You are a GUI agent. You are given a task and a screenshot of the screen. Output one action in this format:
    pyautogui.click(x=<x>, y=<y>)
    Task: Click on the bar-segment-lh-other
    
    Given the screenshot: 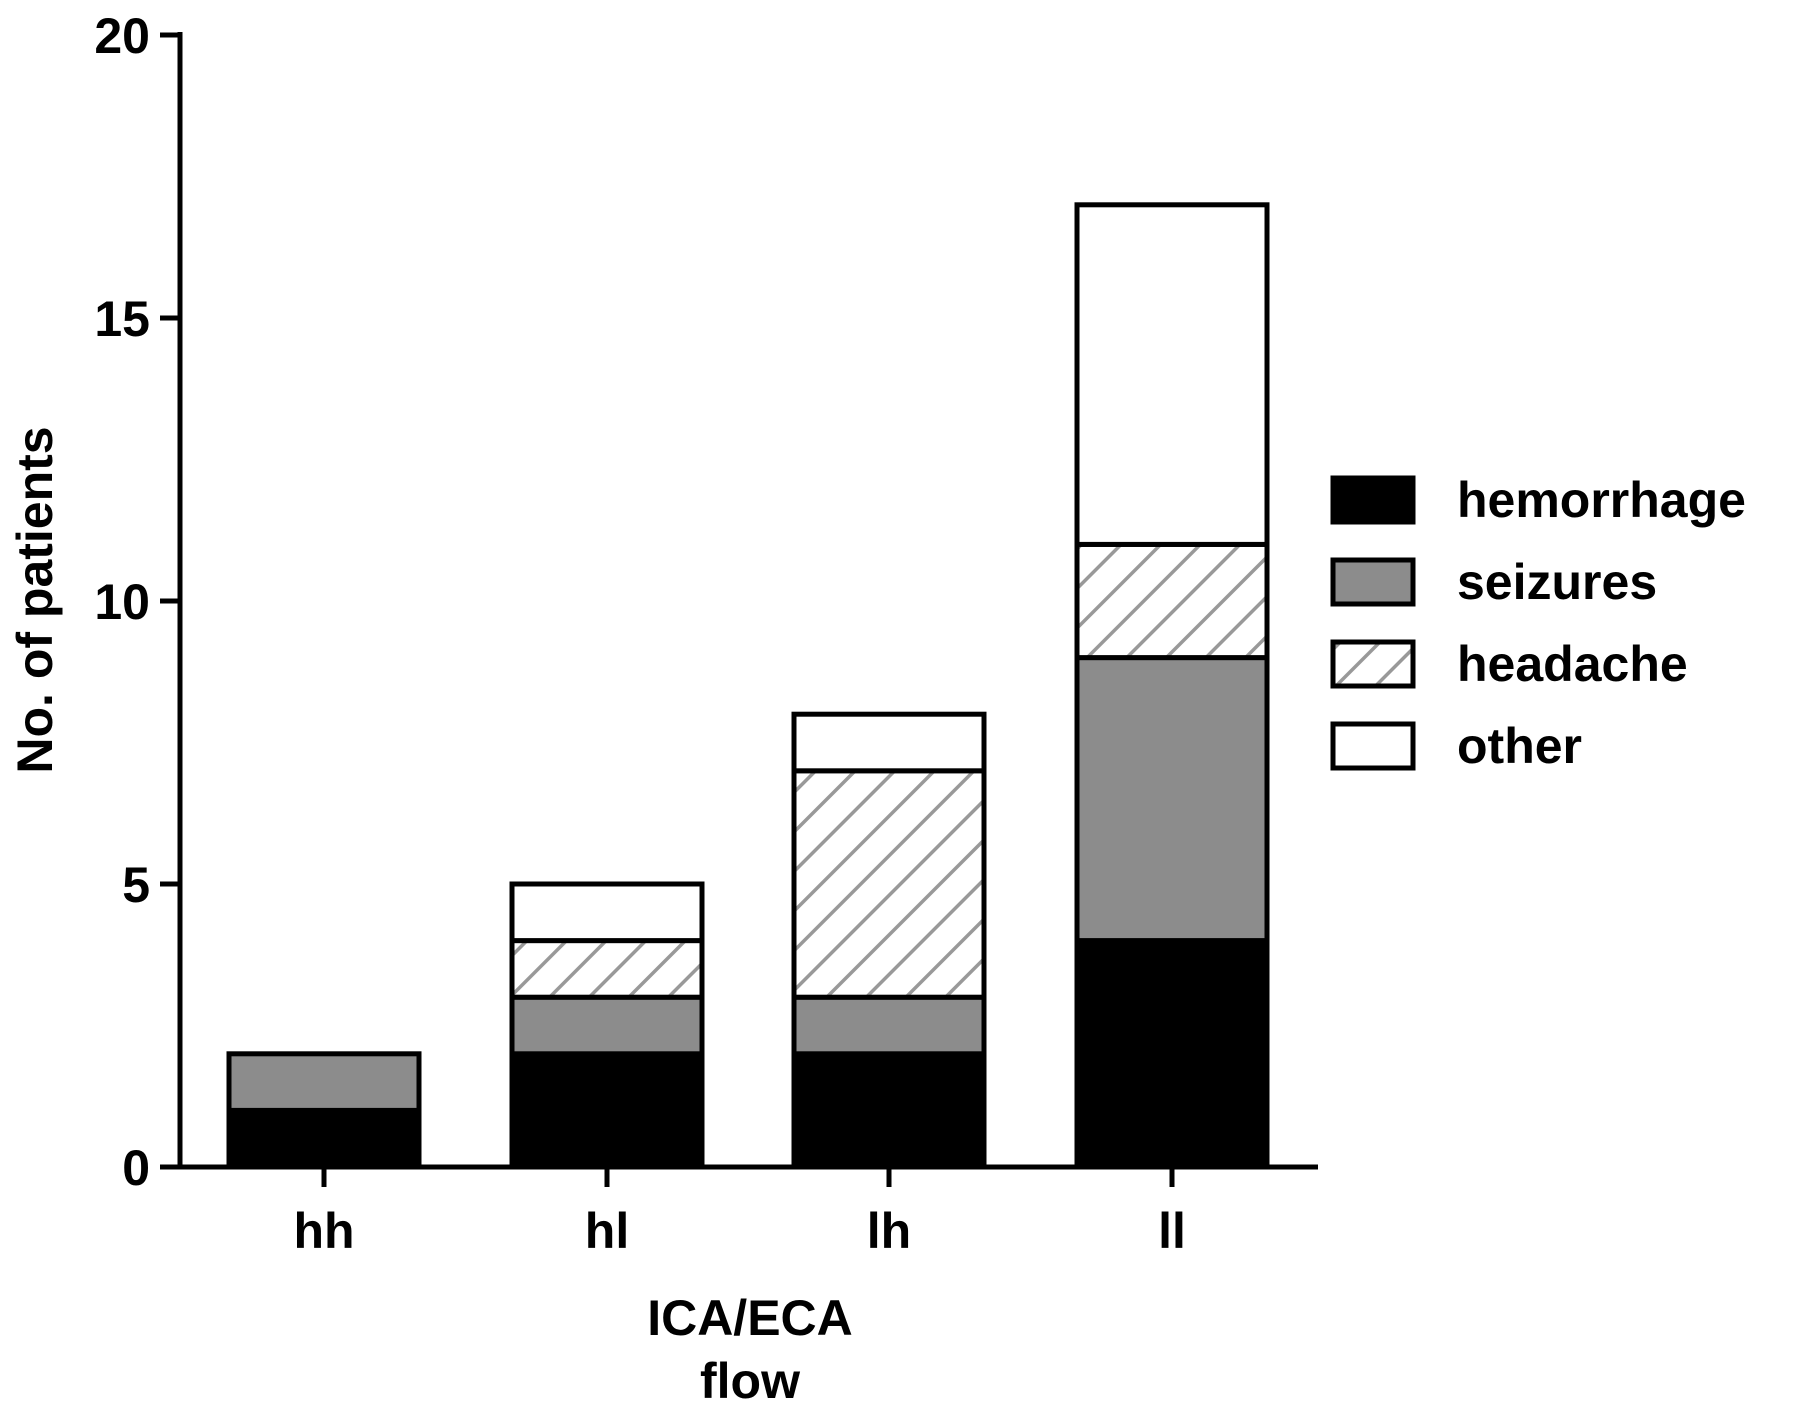 What is the action you would take?
    pyautogui.click(x=889, y=742)
    